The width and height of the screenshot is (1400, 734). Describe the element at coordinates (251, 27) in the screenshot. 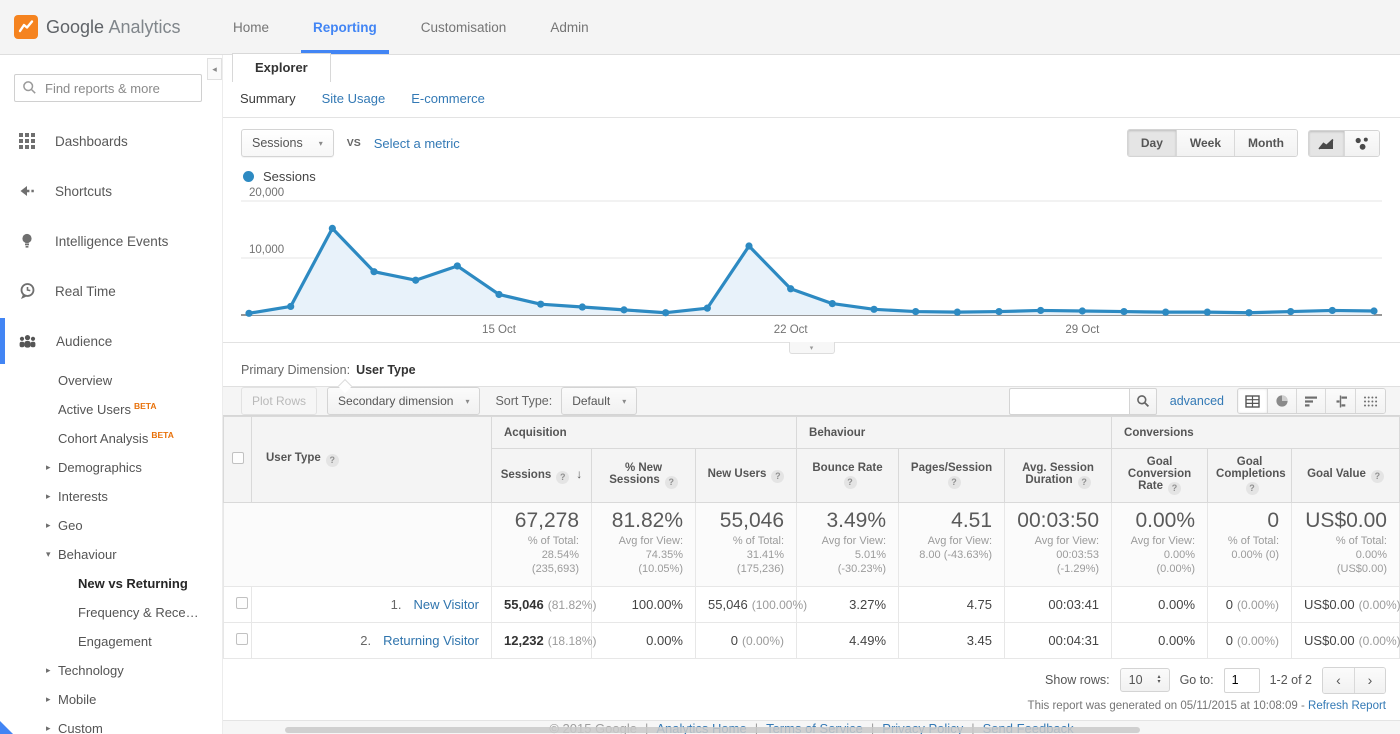

I see `nav-home: Home` at that location.